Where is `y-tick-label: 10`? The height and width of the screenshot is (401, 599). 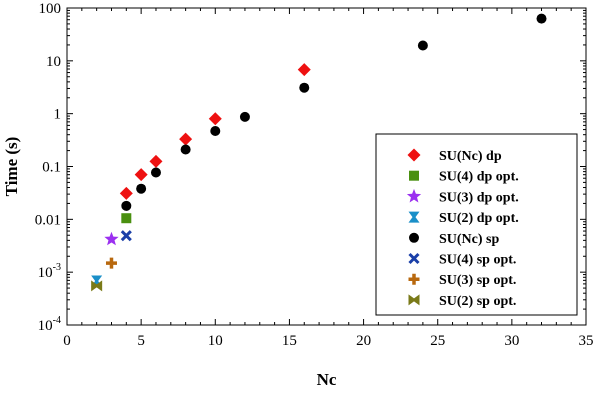 y-tick-label: 10 is located at coordinates (53, 62).